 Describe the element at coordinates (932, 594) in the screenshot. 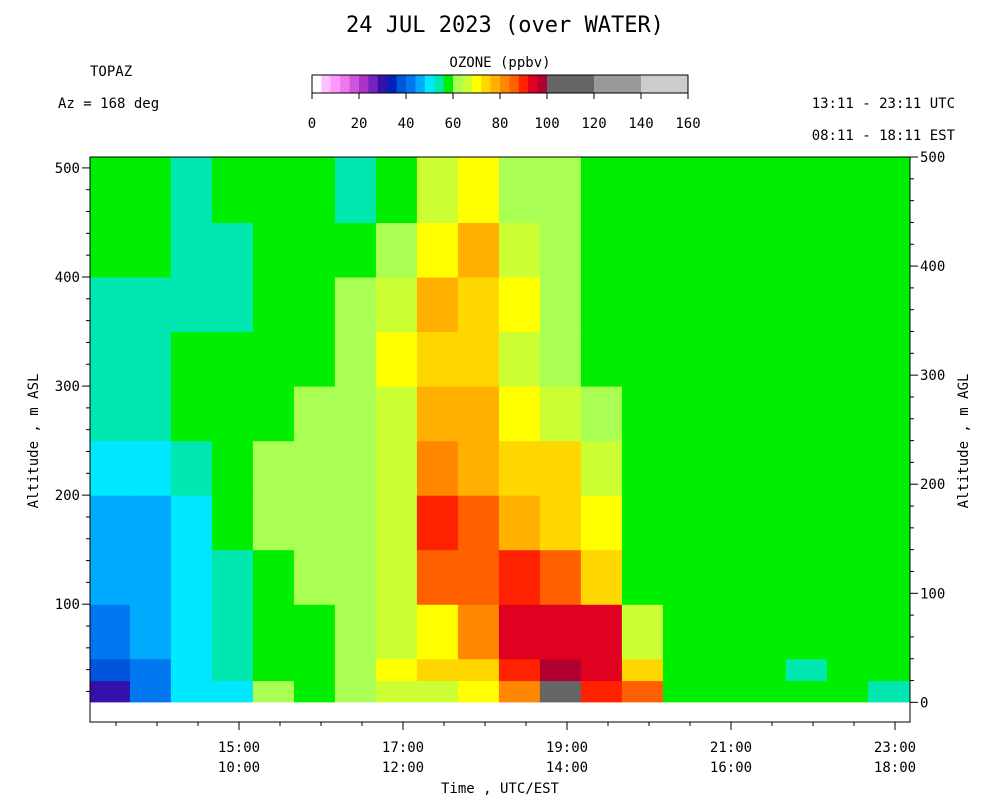

I see `y-right-tick-label: 100` at that location.